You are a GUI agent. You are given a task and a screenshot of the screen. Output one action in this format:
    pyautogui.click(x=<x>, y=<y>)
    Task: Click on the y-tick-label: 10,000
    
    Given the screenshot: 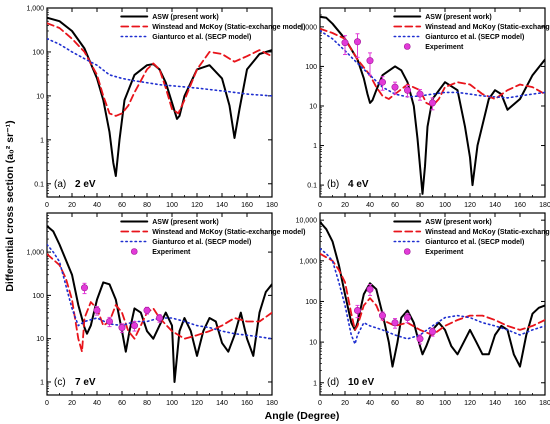 What is the action you would take?
    pyautogui.click(x=307, y=221)
    